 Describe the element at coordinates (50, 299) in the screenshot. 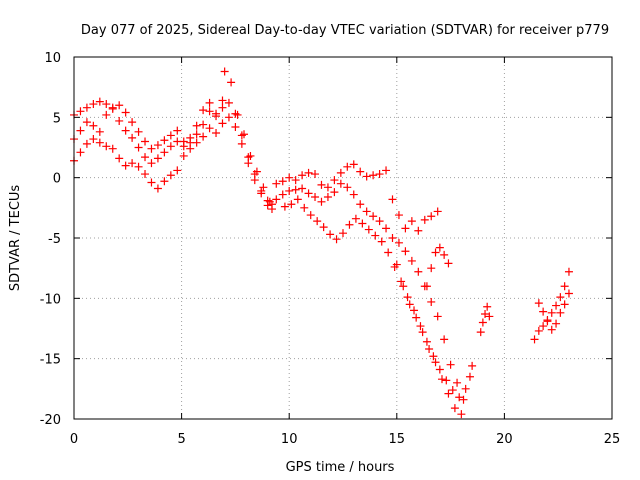

I see `y-tick-label: -10` at that location.